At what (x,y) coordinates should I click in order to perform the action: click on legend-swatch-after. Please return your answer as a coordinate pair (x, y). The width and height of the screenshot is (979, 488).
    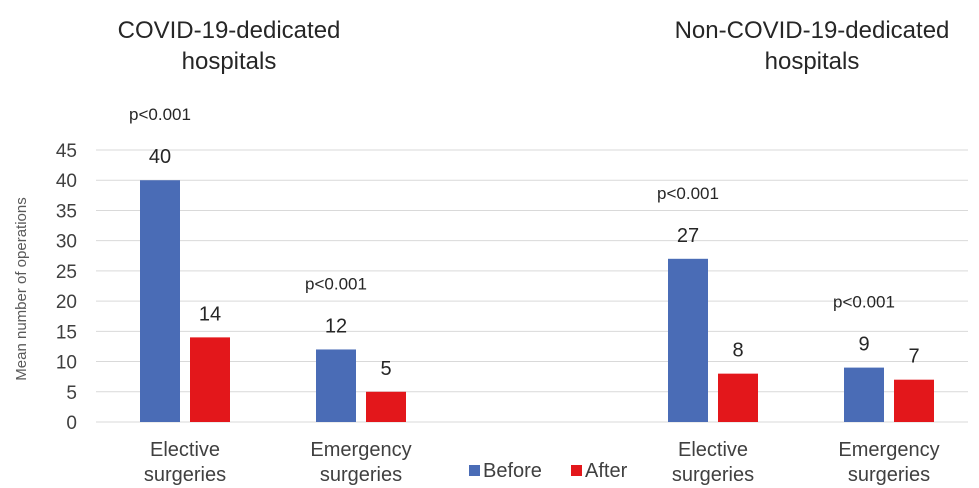
    Looking at the image, I should click on (576, 470).